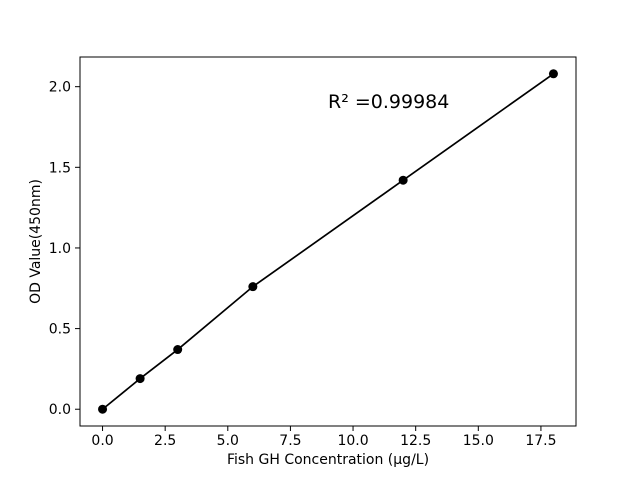 Image resolution: width=640 pixels, height=480 pixels. Describe the element at coordinates (478, 441) in the screenshot. I see `x-tick-label: 15.0` at that location.